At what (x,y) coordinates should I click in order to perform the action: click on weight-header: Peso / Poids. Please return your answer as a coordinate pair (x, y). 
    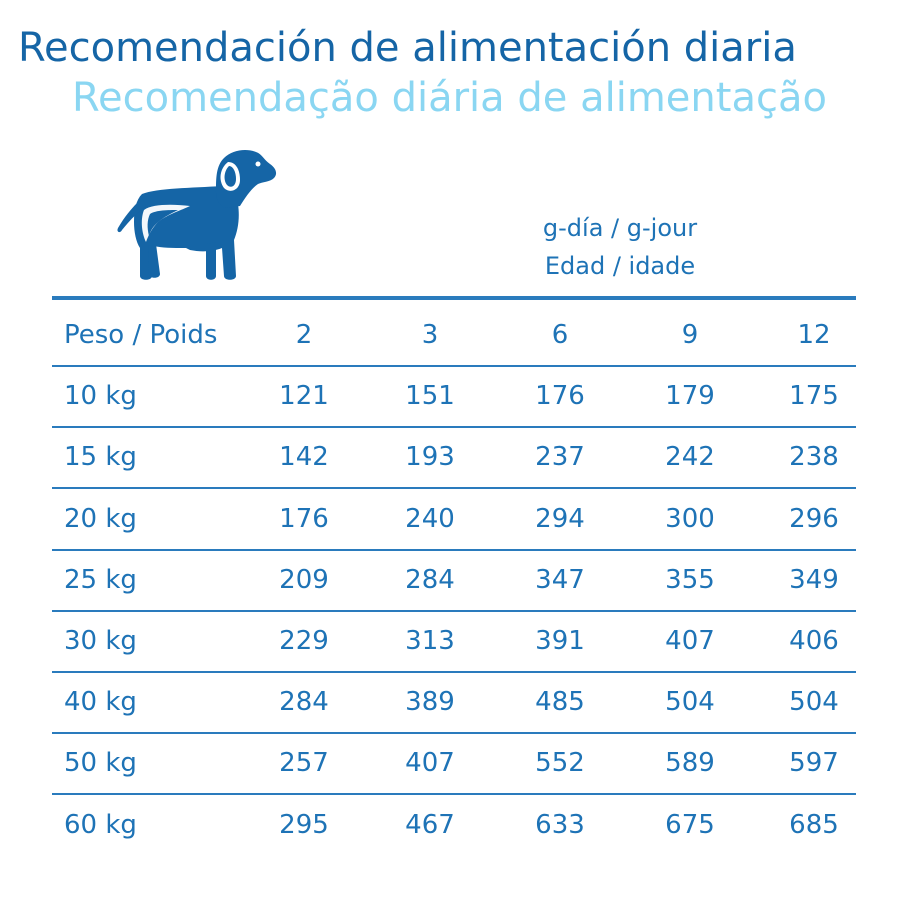
    Looking at the image, I should click on (141, 335).